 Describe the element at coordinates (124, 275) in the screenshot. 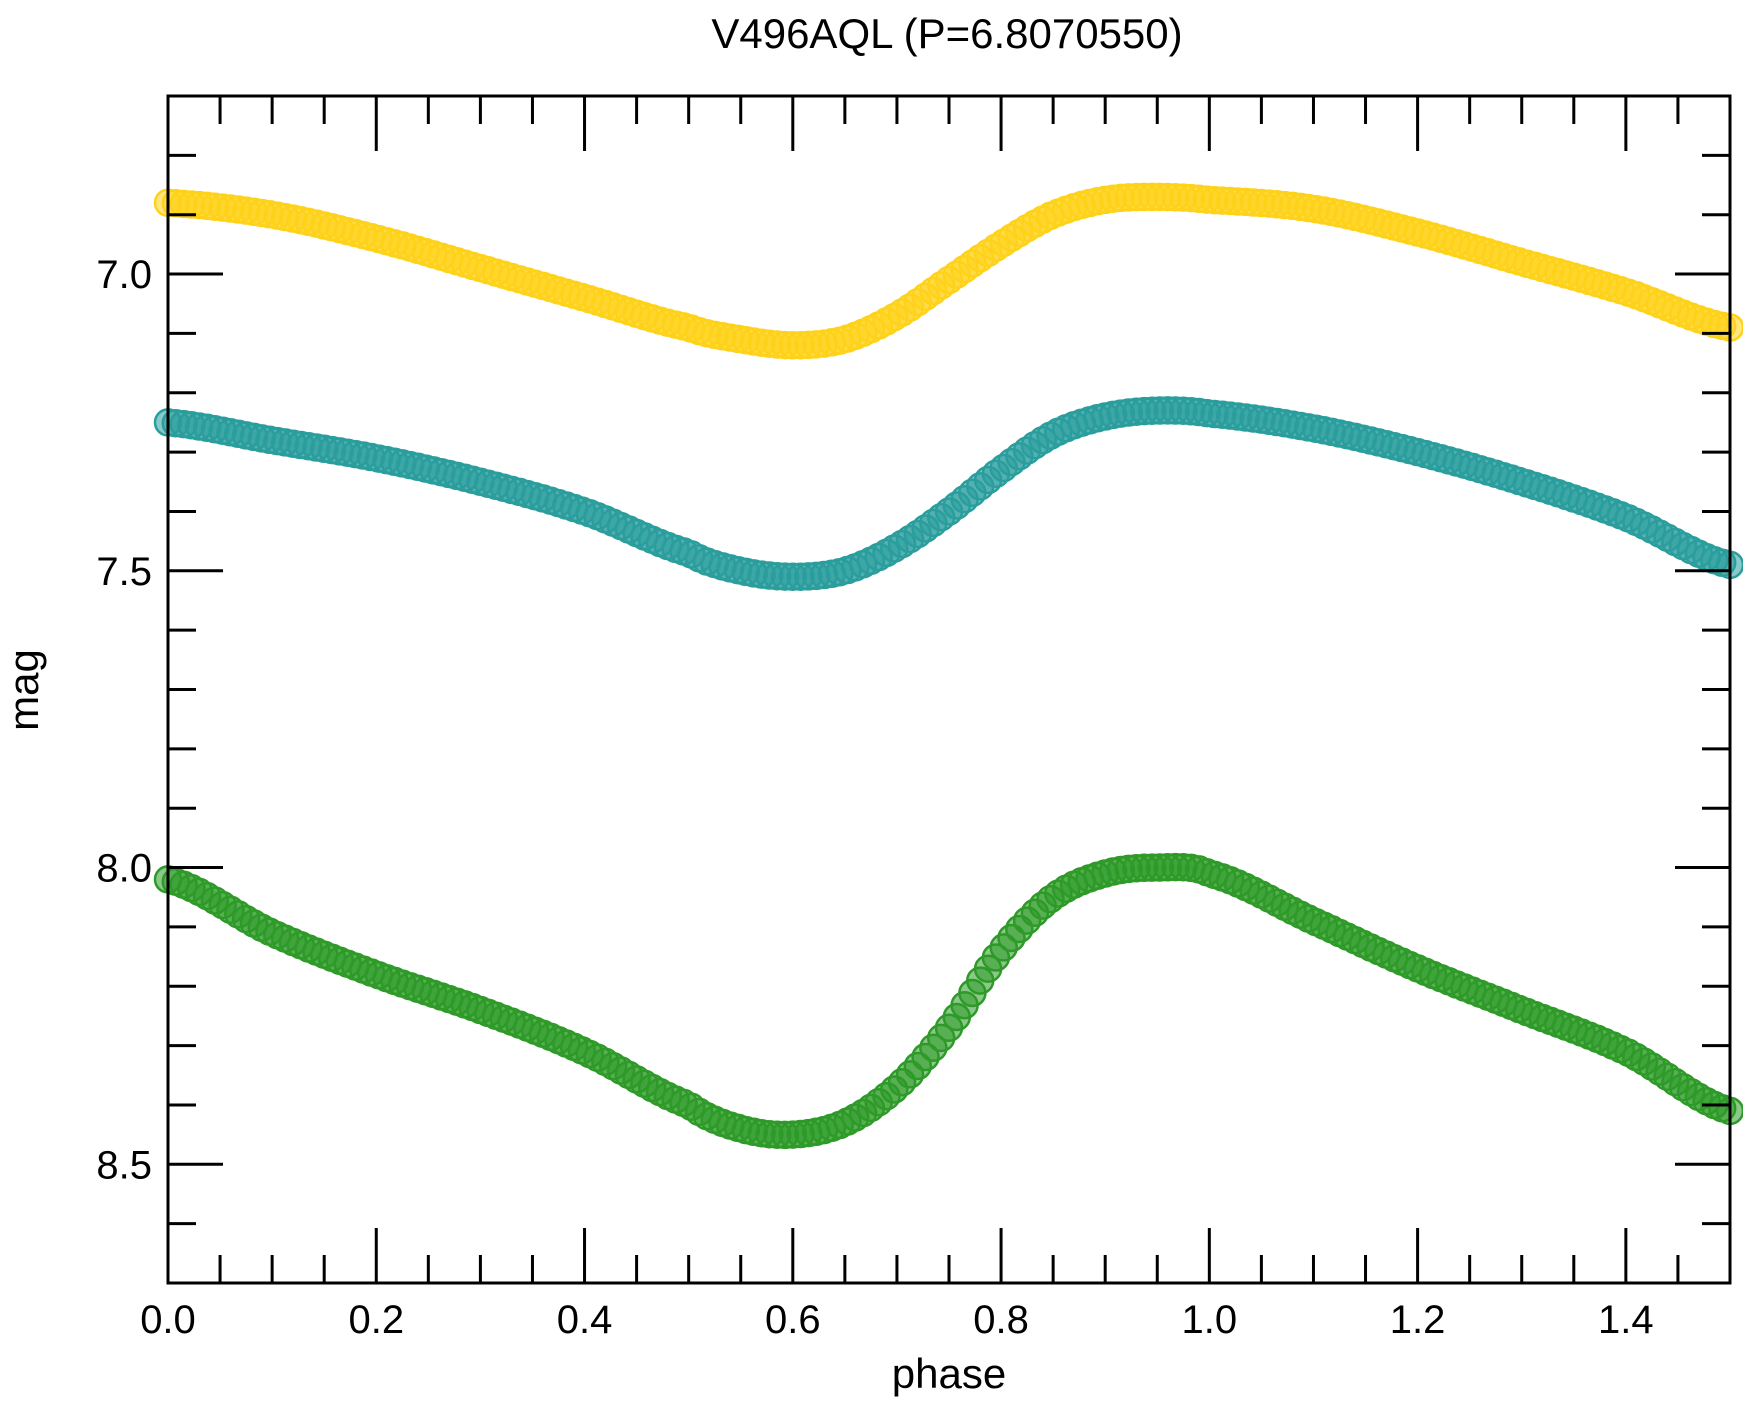

I see `y-tick-label: 7.0` at that location.